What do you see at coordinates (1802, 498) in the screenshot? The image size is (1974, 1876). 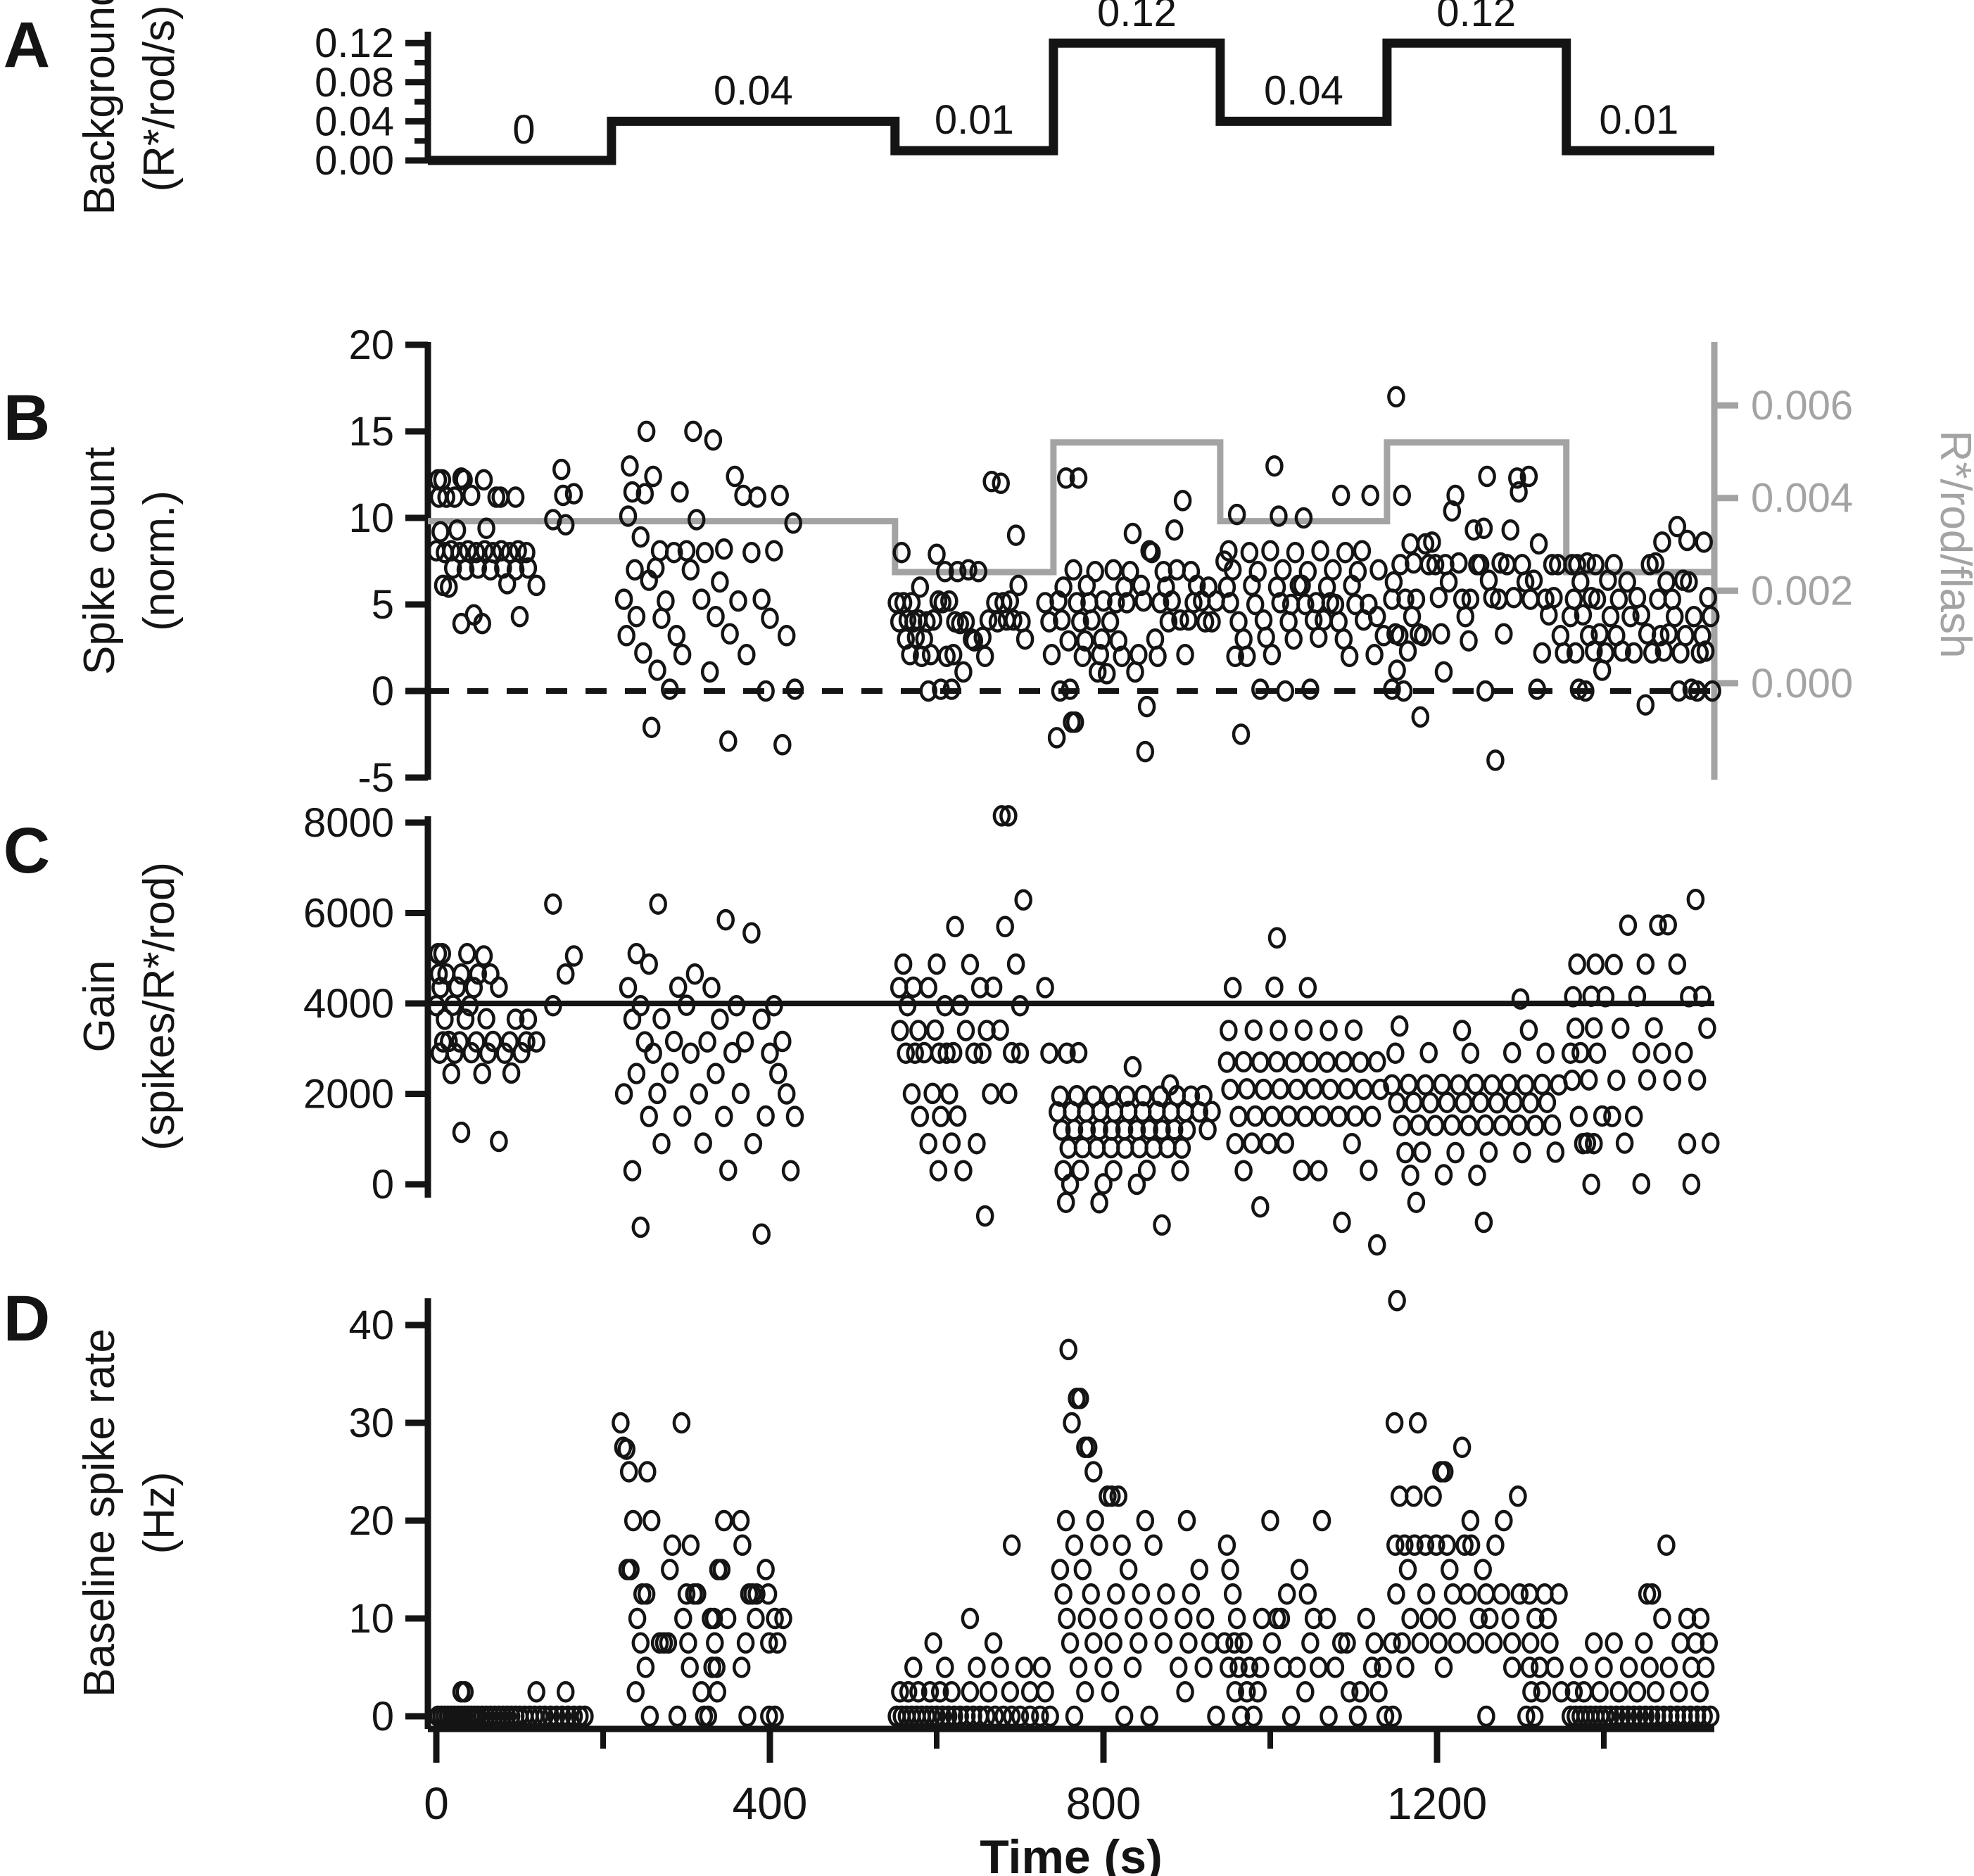 I see `right-axis-tick-label: 0.004` at bounding box center [1802, 498].